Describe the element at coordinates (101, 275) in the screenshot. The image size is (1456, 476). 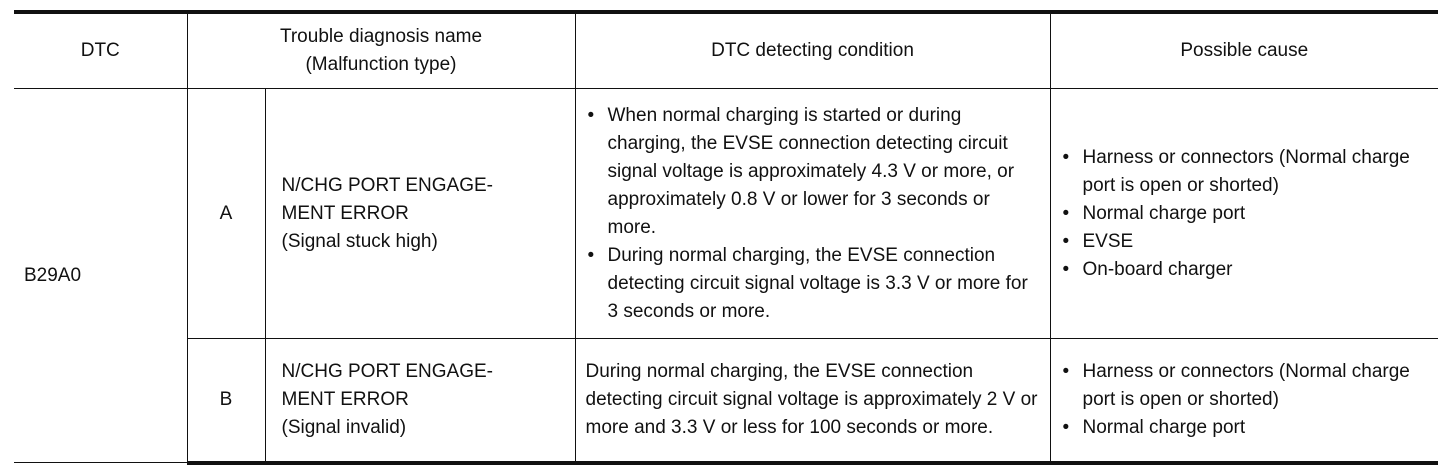
I see `dtc-code: B29A0` at that location.